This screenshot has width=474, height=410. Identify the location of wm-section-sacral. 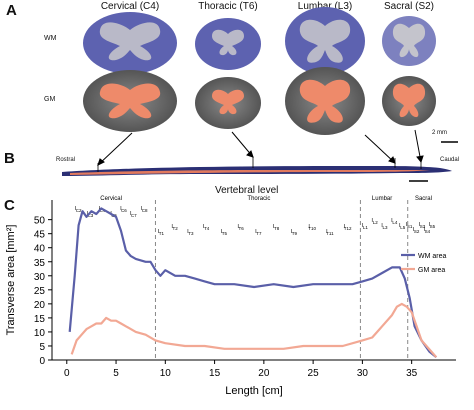
(409, 41).